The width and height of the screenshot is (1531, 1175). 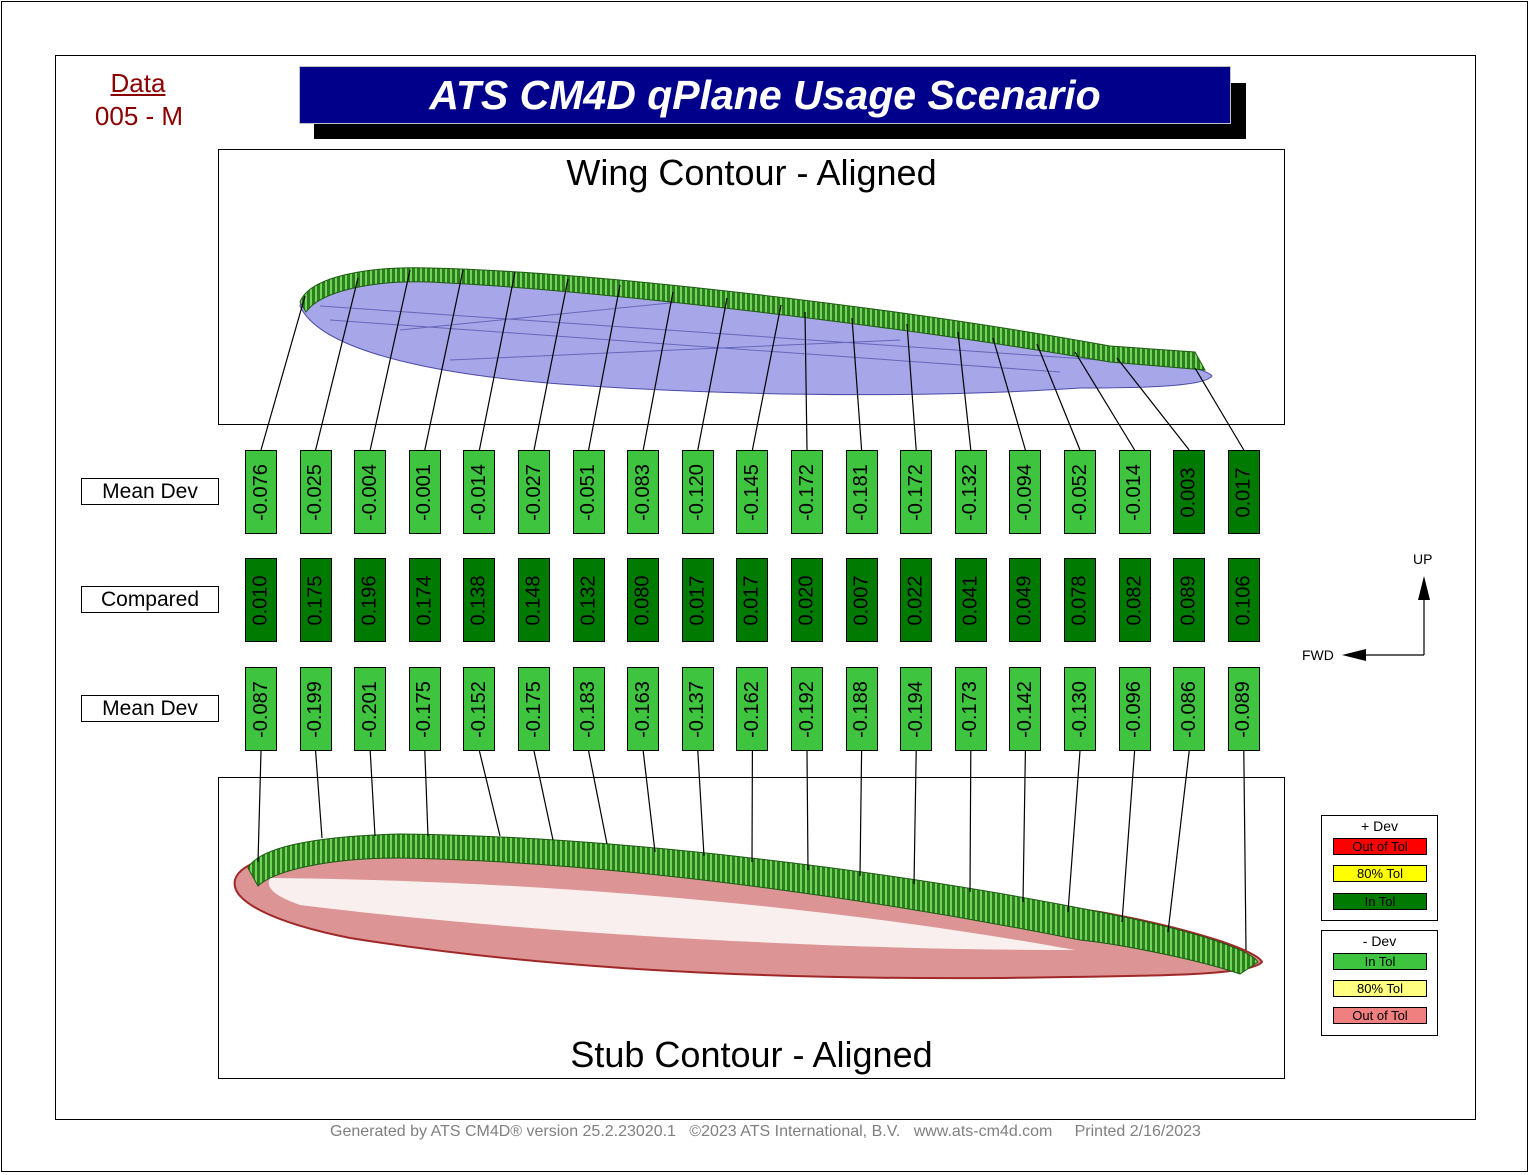 What do you see at coordinates (1380, 988) in the screenshot?
I see `legend-minus-80-tol: 80% Tol` at bounding box center [1380, 988].